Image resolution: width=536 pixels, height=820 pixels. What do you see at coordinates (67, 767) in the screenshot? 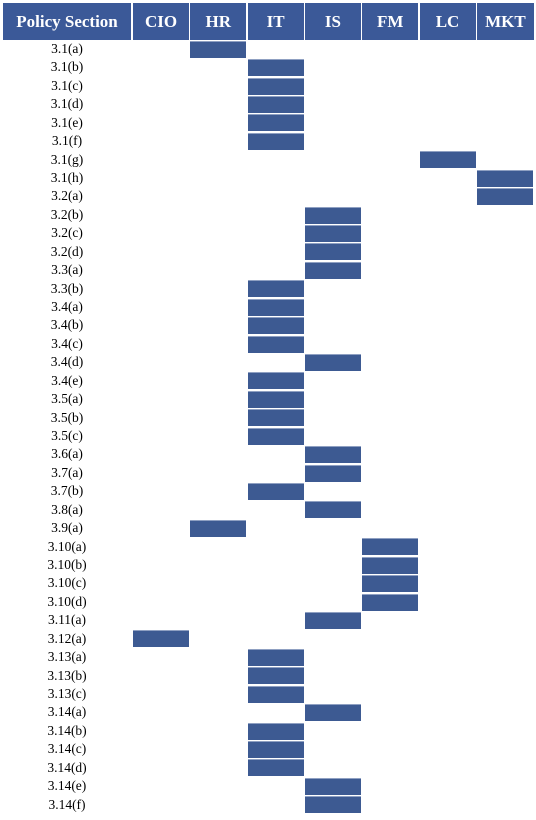
I see `section-label: 3.14(d)` at bounding box center [67, 767].